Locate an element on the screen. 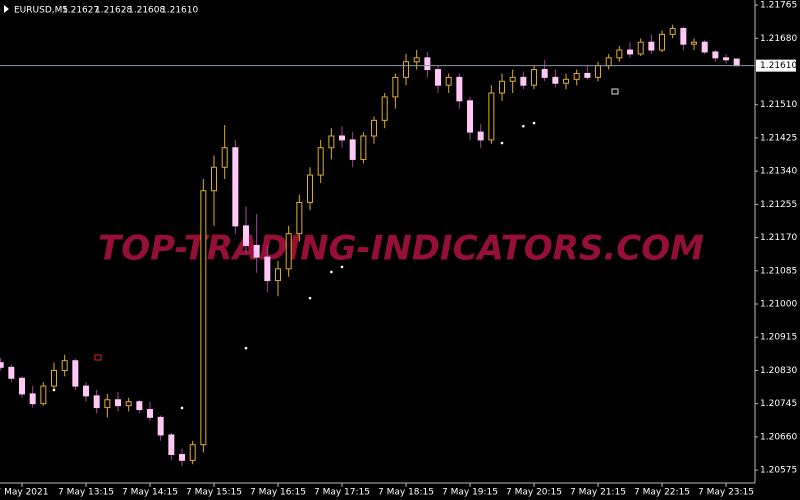 The width and height of the screenshot is (800, 500). x-tick-label: 7 May 18:15 is located at coordinates (406, 493).